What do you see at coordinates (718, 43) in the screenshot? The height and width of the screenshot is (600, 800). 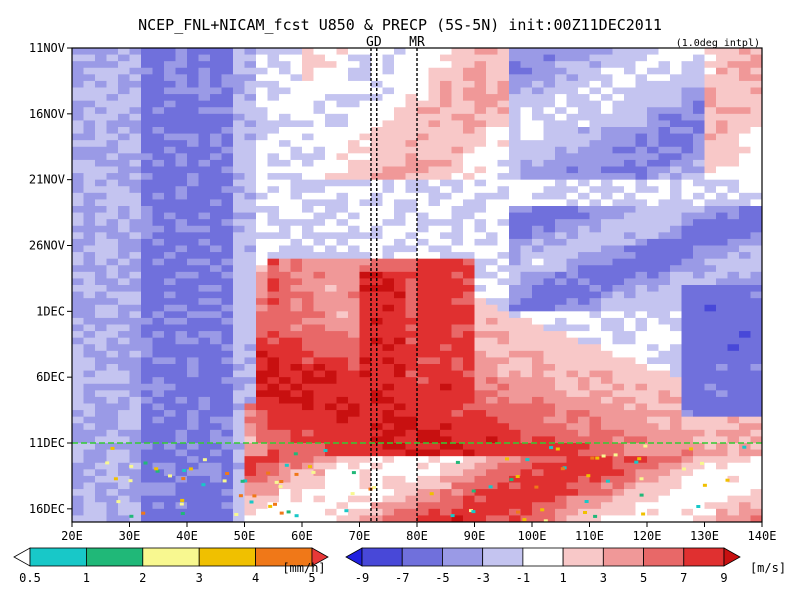 I see `interp-note: (1.0deg intpl)` at bounding box center [718, 43].